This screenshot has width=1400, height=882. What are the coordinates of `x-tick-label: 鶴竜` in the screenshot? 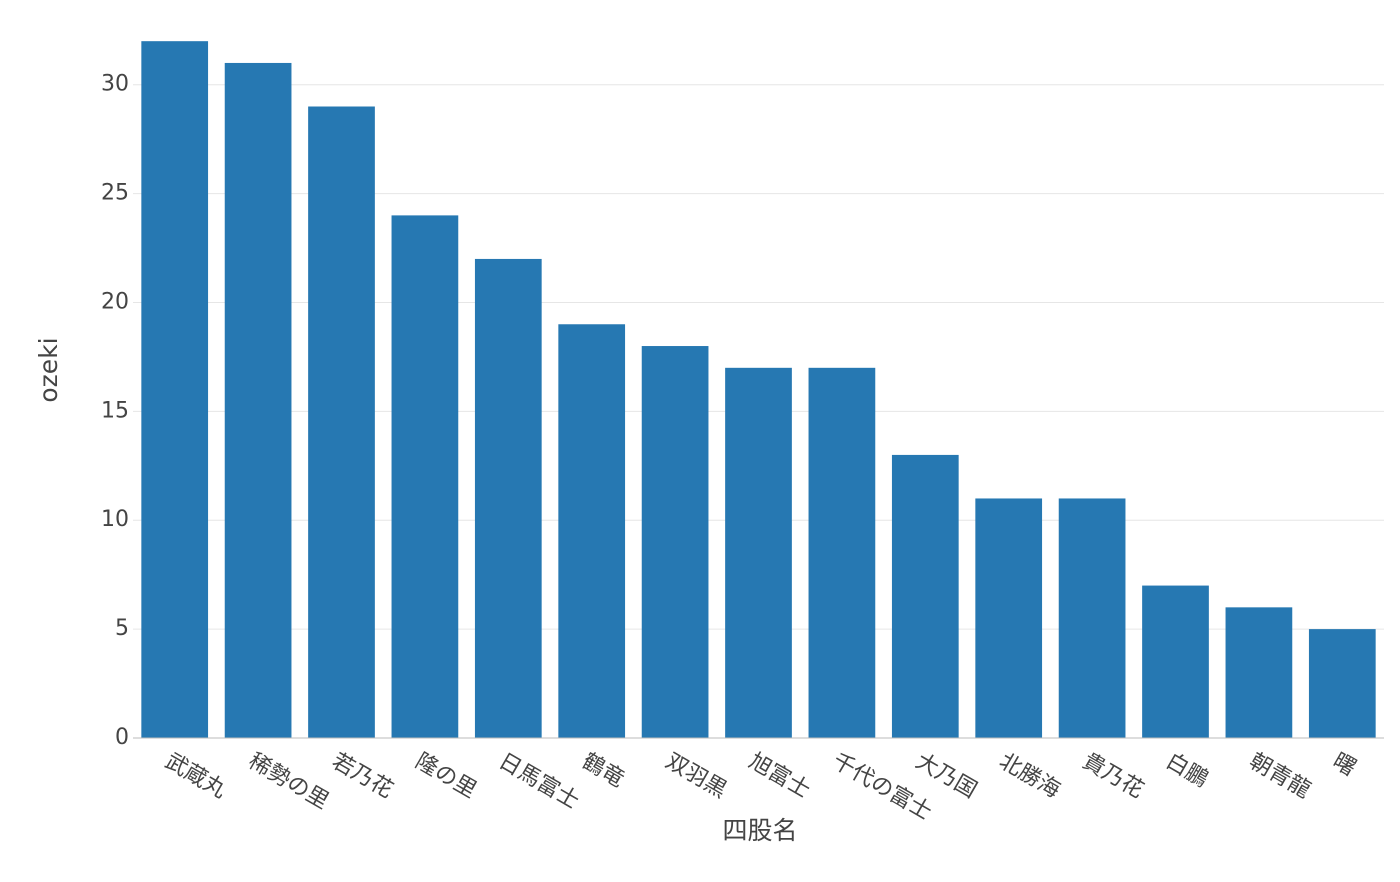 It's located at (603, 771).